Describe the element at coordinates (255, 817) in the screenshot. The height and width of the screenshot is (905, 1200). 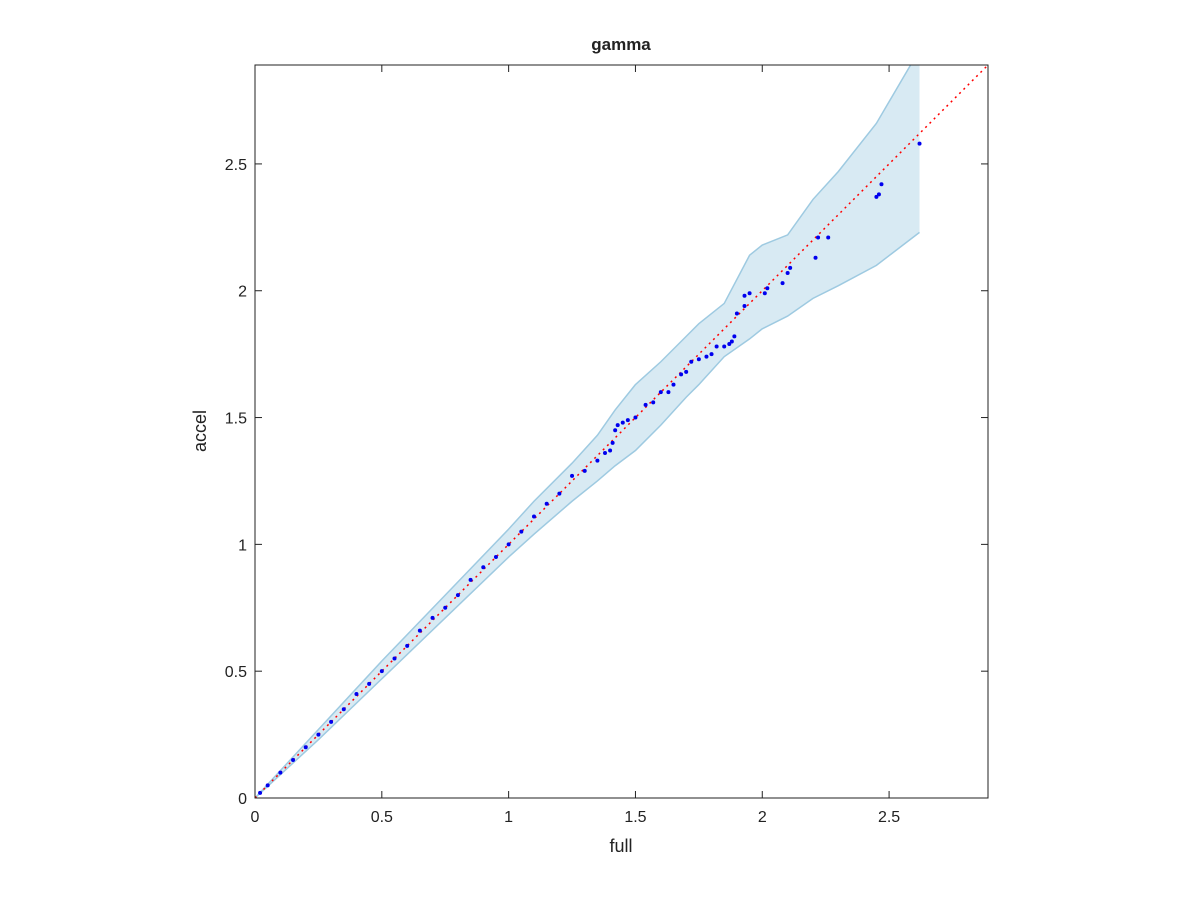
I see `x-tick-label: 0` at that location.